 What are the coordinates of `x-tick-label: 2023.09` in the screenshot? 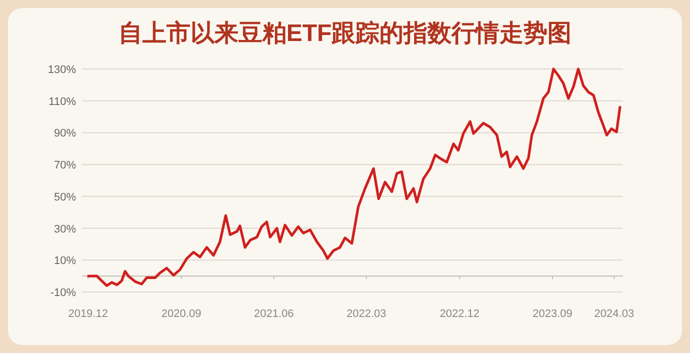 It's located at (552, 314).